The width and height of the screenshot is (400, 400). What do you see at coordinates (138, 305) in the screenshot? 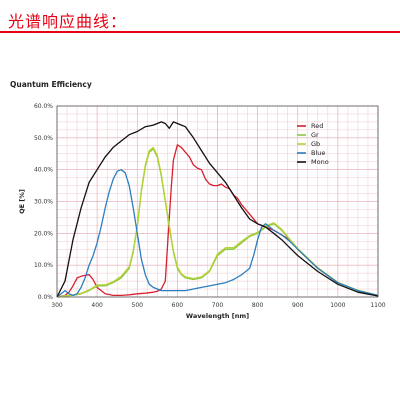
I see `x-tick-label: 500` at bounding box center [138, 305].